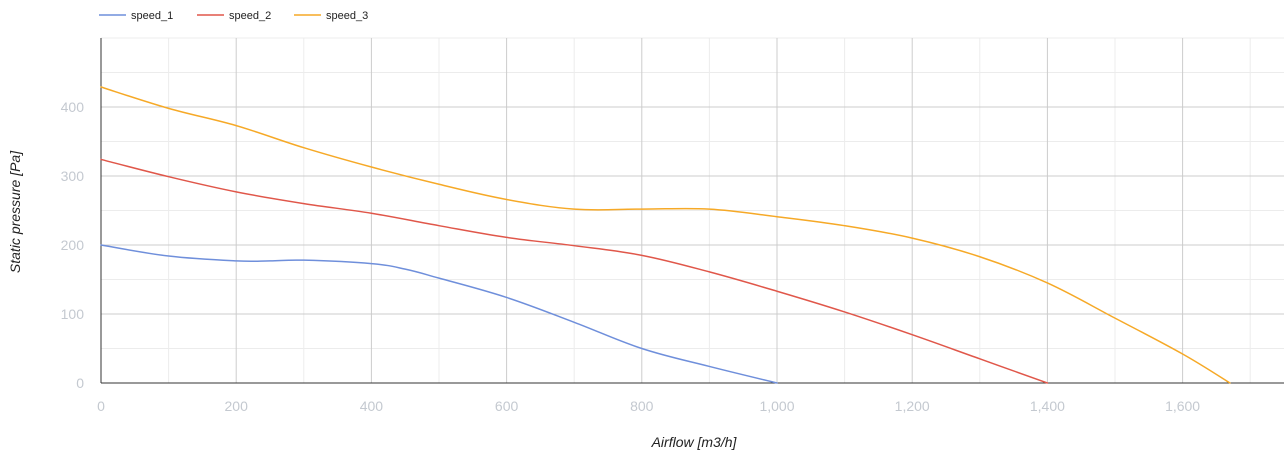 The image size is (1288, 459). I want to click on x-tick-label: 1,000, so click(776, 406).